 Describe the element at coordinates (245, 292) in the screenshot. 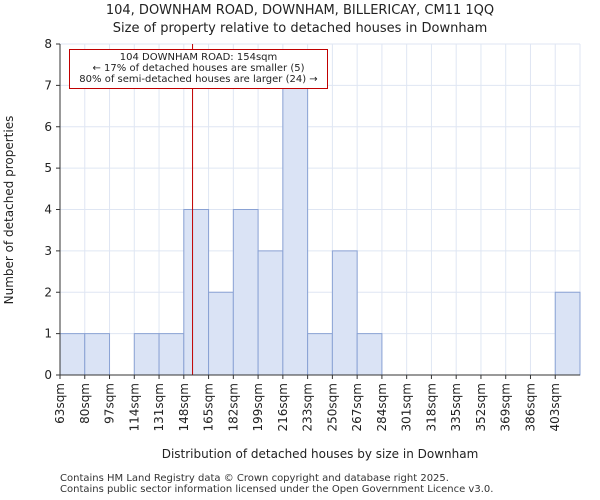

I see `histogram-bar-182sqm` at that location.